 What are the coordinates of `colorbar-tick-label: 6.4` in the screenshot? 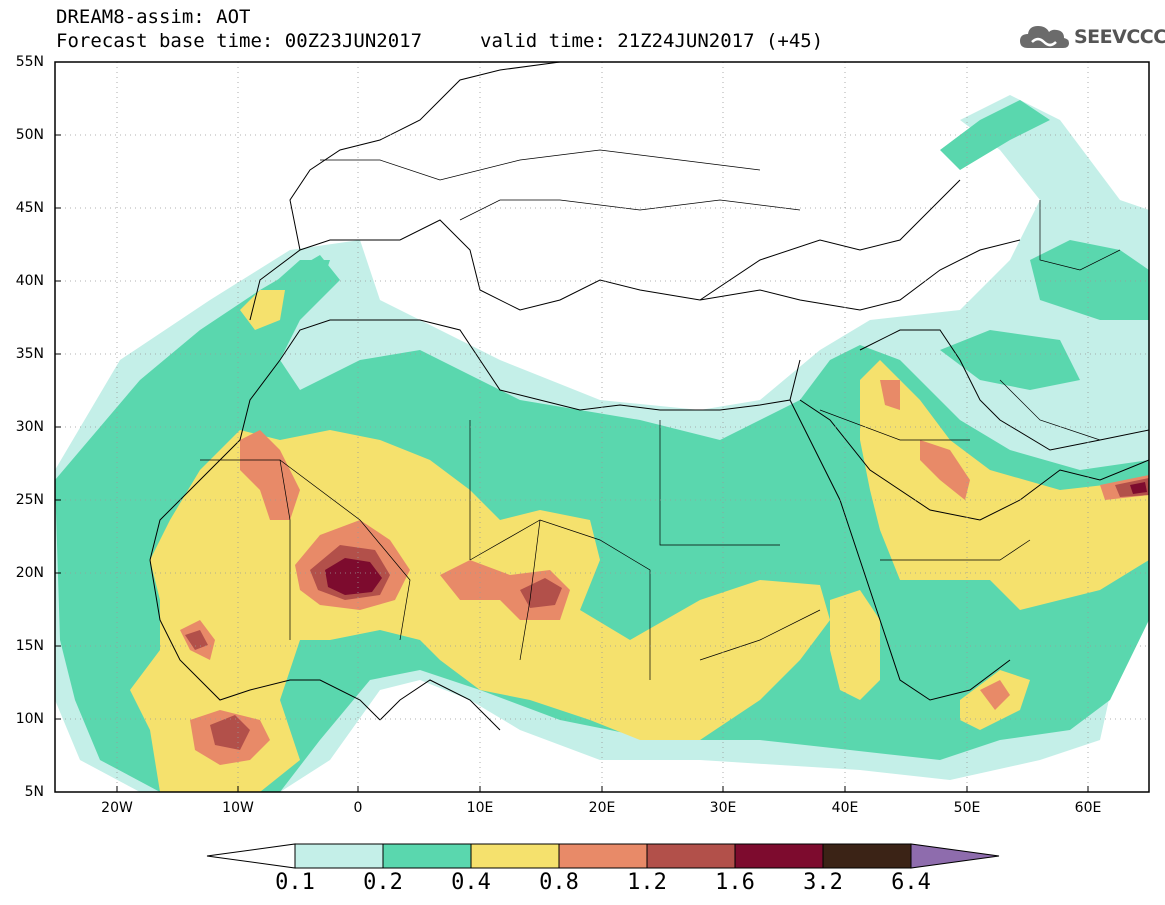 It's located at (911, 882).